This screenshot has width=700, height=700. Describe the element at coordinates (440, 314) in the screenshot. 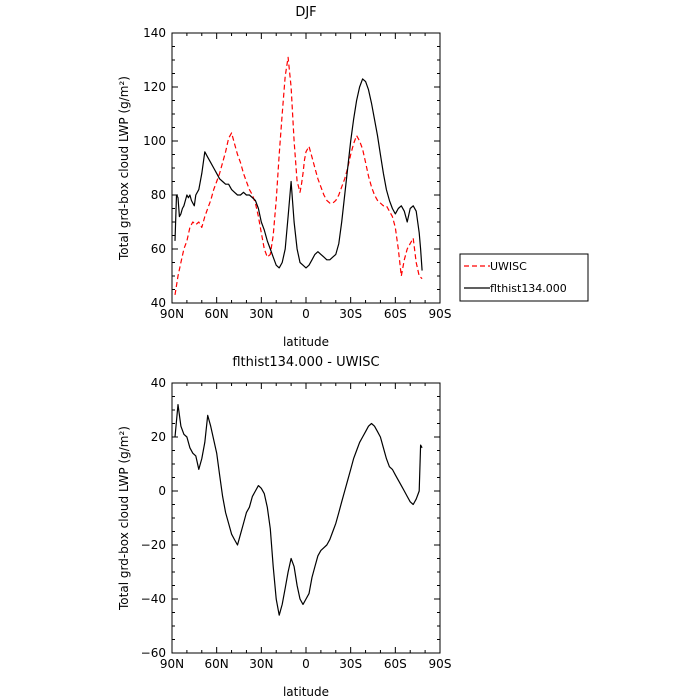

I see `top-x-tick-label: 90S` at that location.